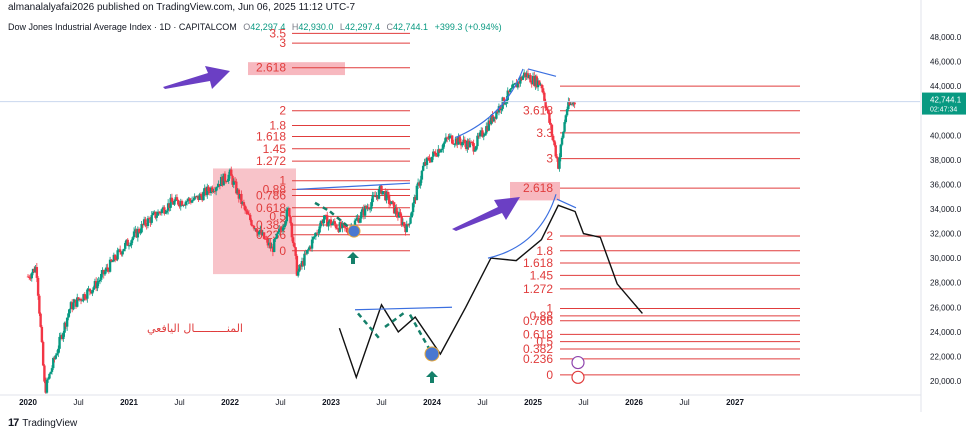  What do you see at coordinates (275, 189) in the screenshot?
I see `fib-label: 0.88` at bounding box center [275, 189].